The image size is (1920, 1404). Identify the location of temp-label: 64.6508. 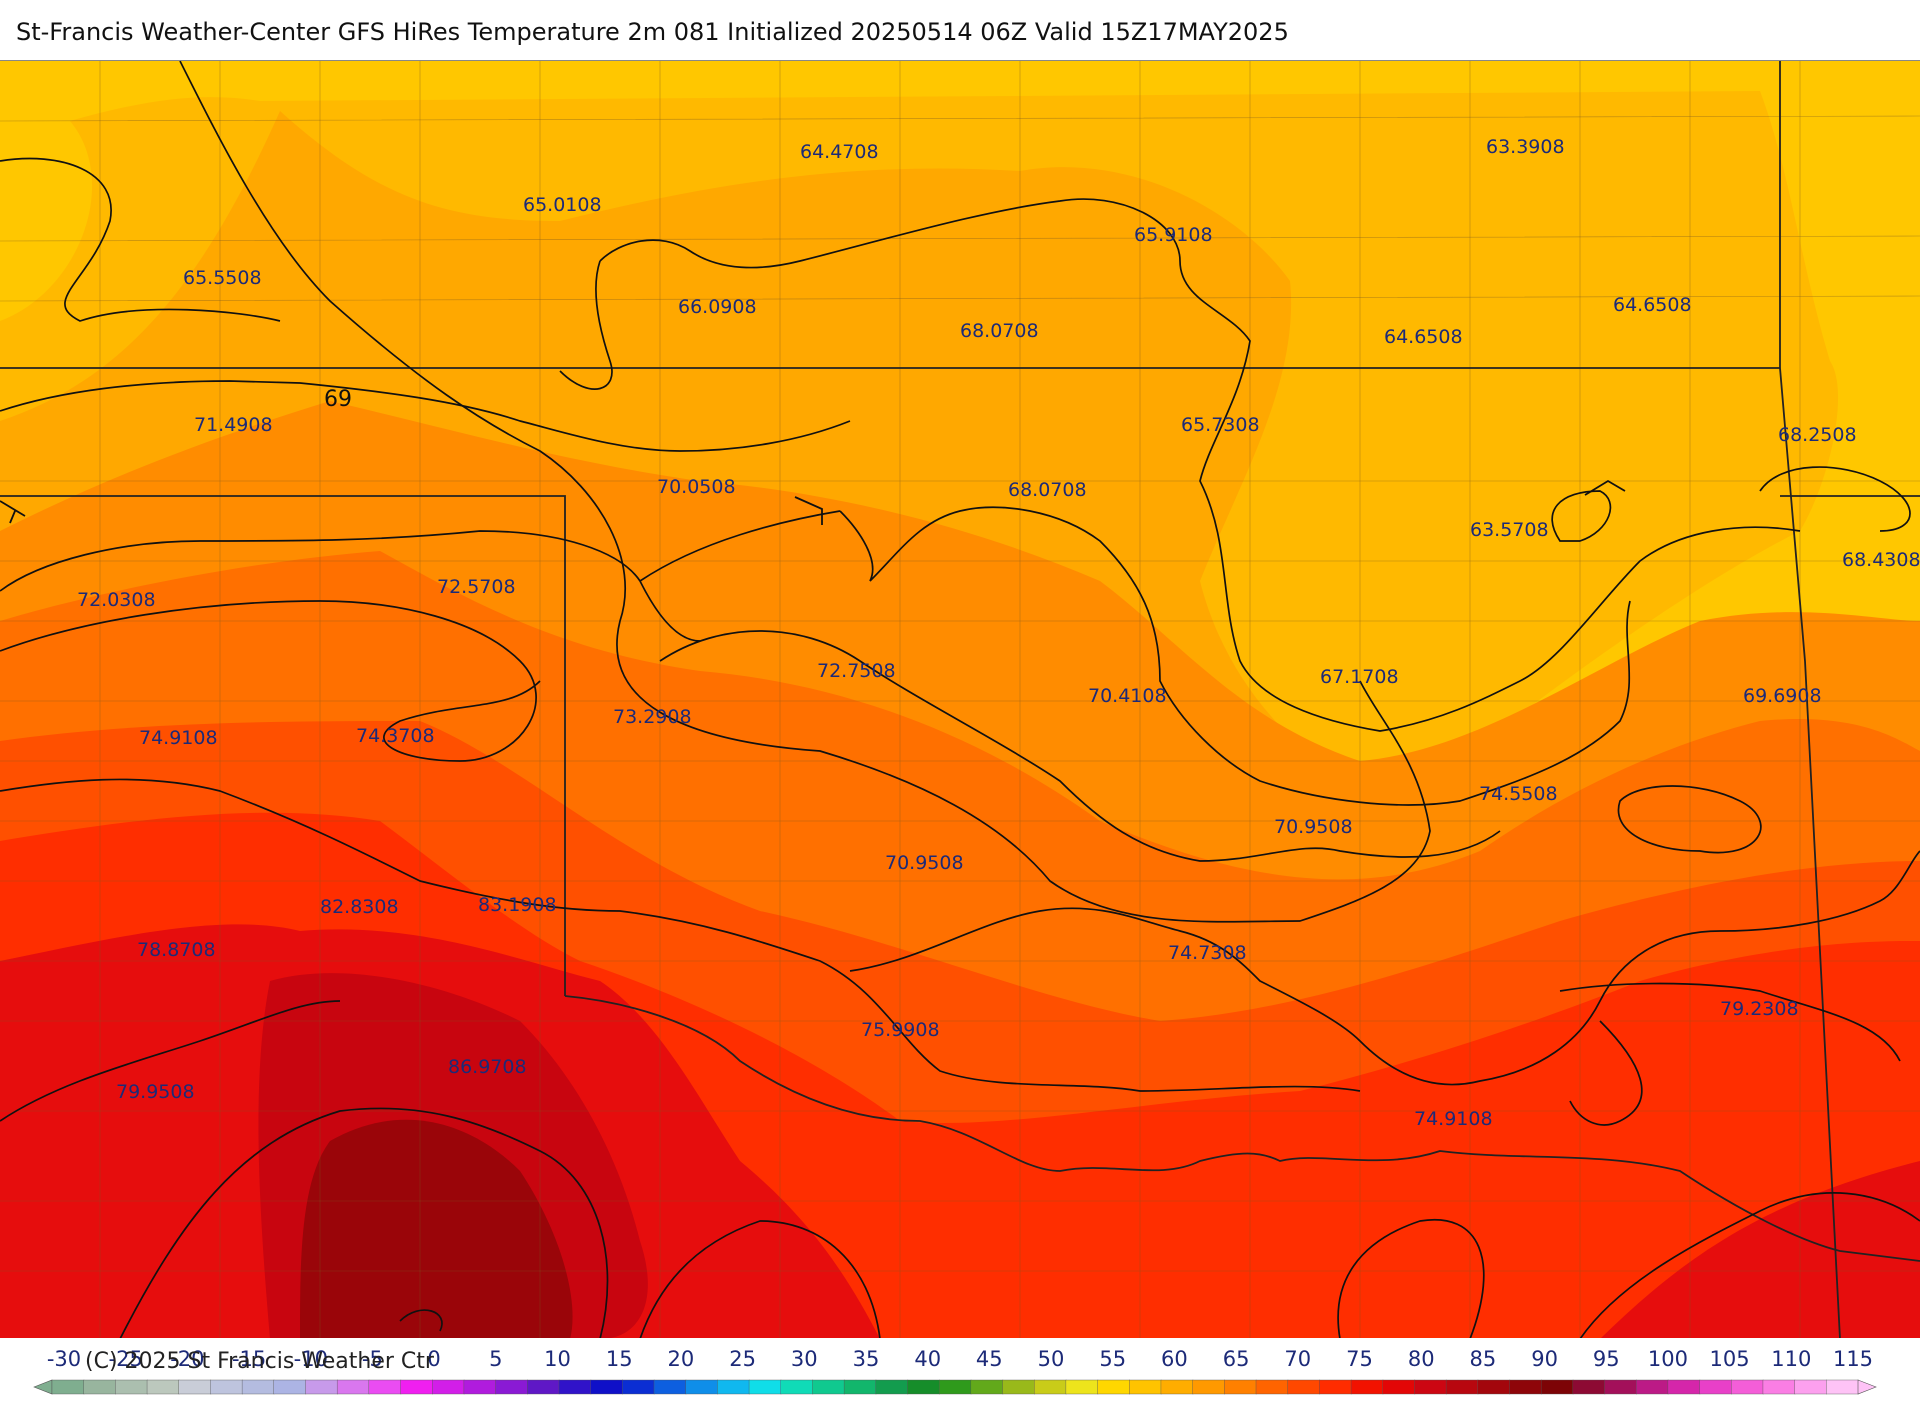
(1652, 305).